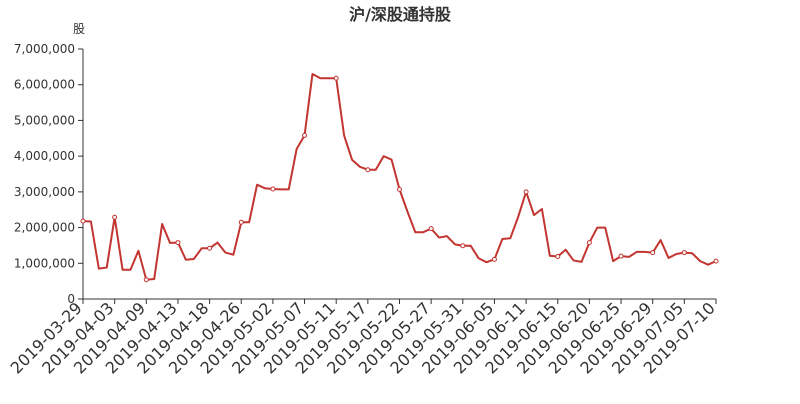  What do you see at coordinates (44, 156) in the screenshot?
I see `y-tick-label: 4,000,000` at bounding box center [44, 156].